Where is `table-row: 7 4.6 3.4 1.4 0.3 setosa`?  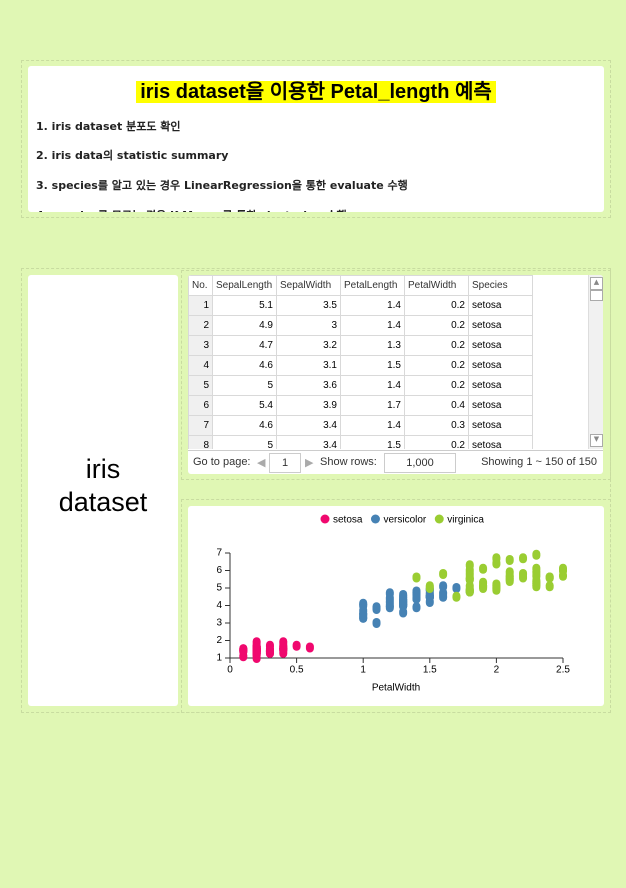
table-row: 7 4.6 3.4 1.4 0.3 setosa is located at coordinates (360, 425).